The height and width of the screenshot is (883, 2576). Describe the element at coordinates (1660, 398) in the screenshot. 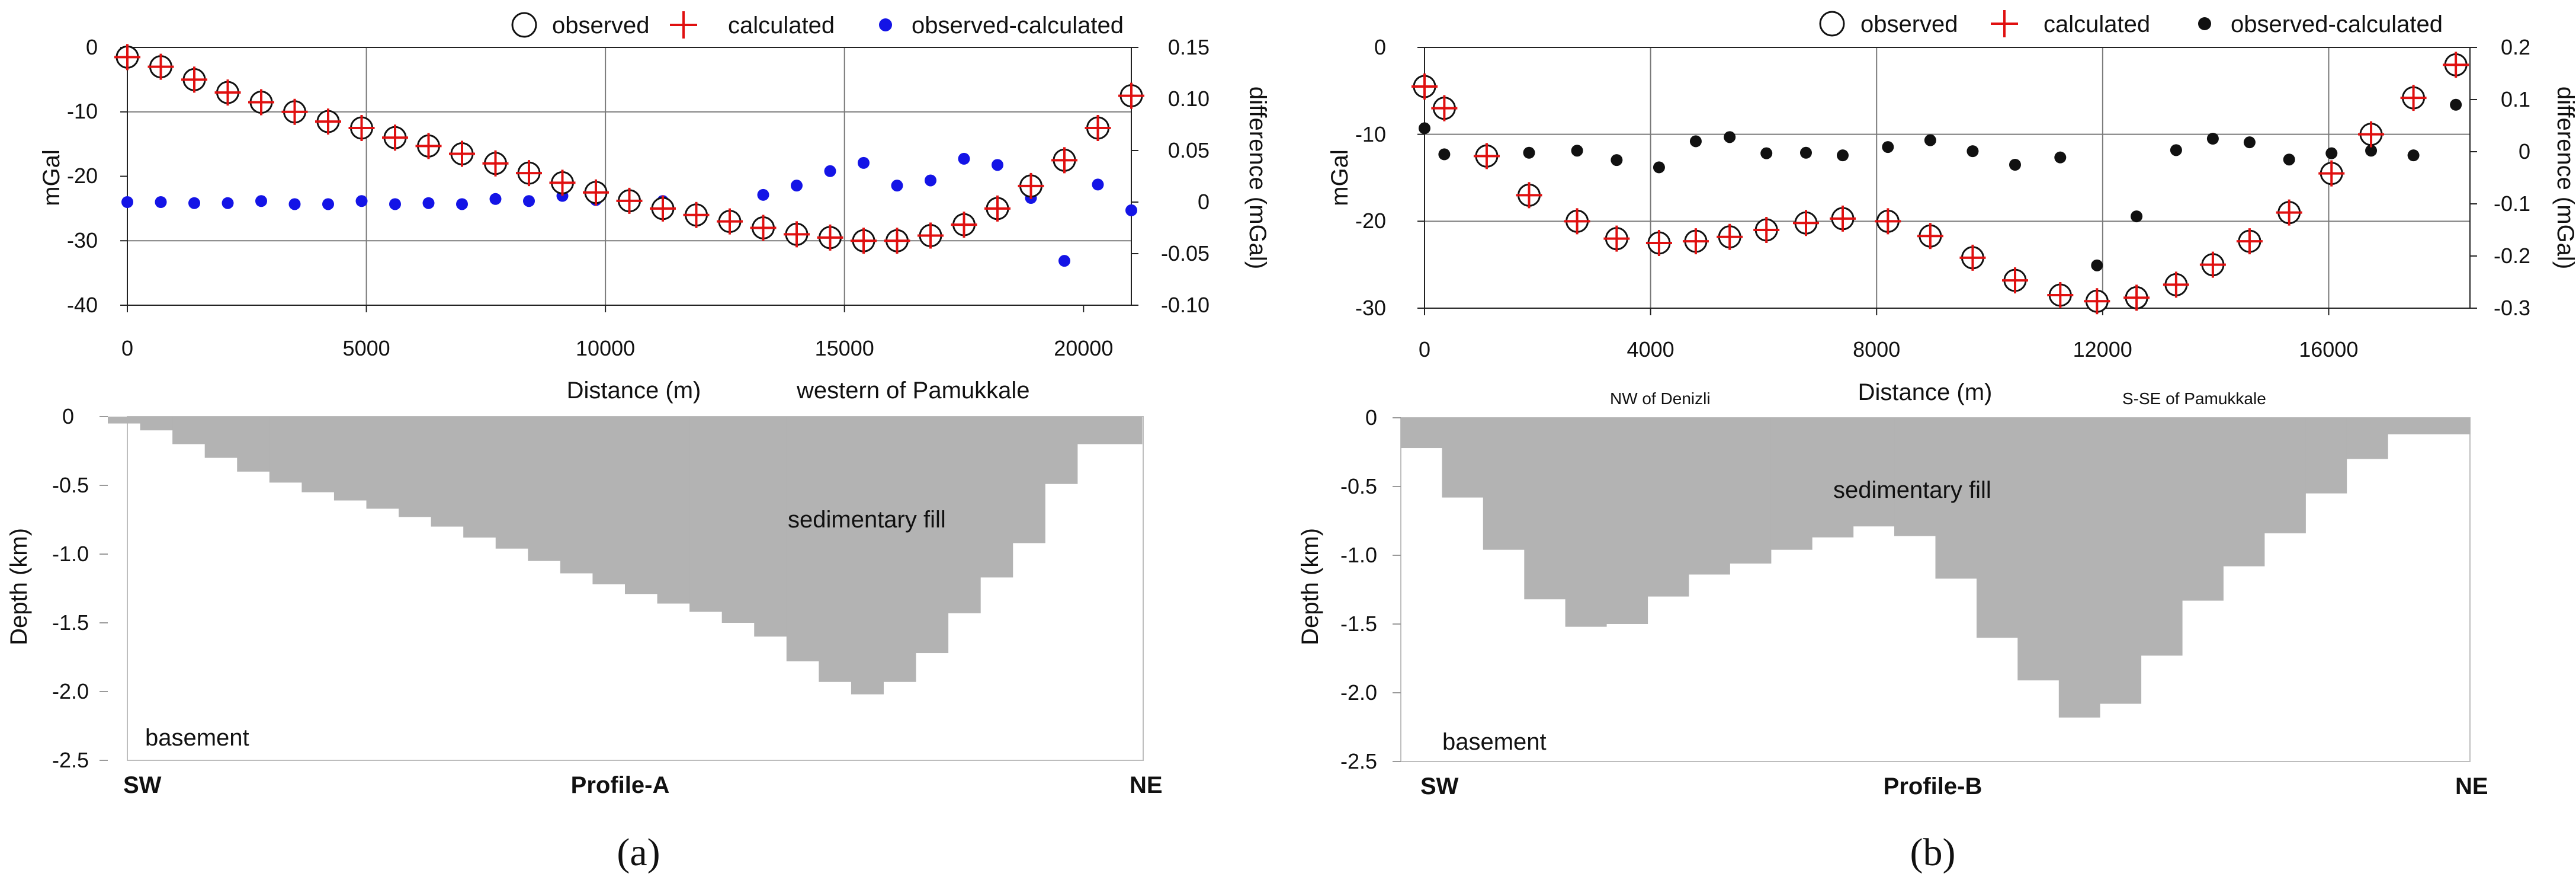

I see `annotation-b-left: NW of Denizli` at that location.